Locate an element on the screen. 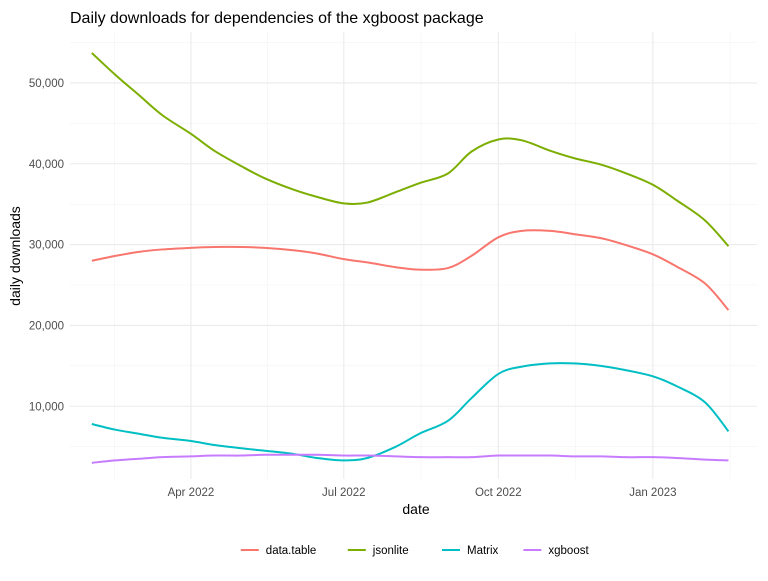 The width and height of the screenshot is (768, 581). x-tick-label: Oct 2022 is located at coordinates (498, 493).